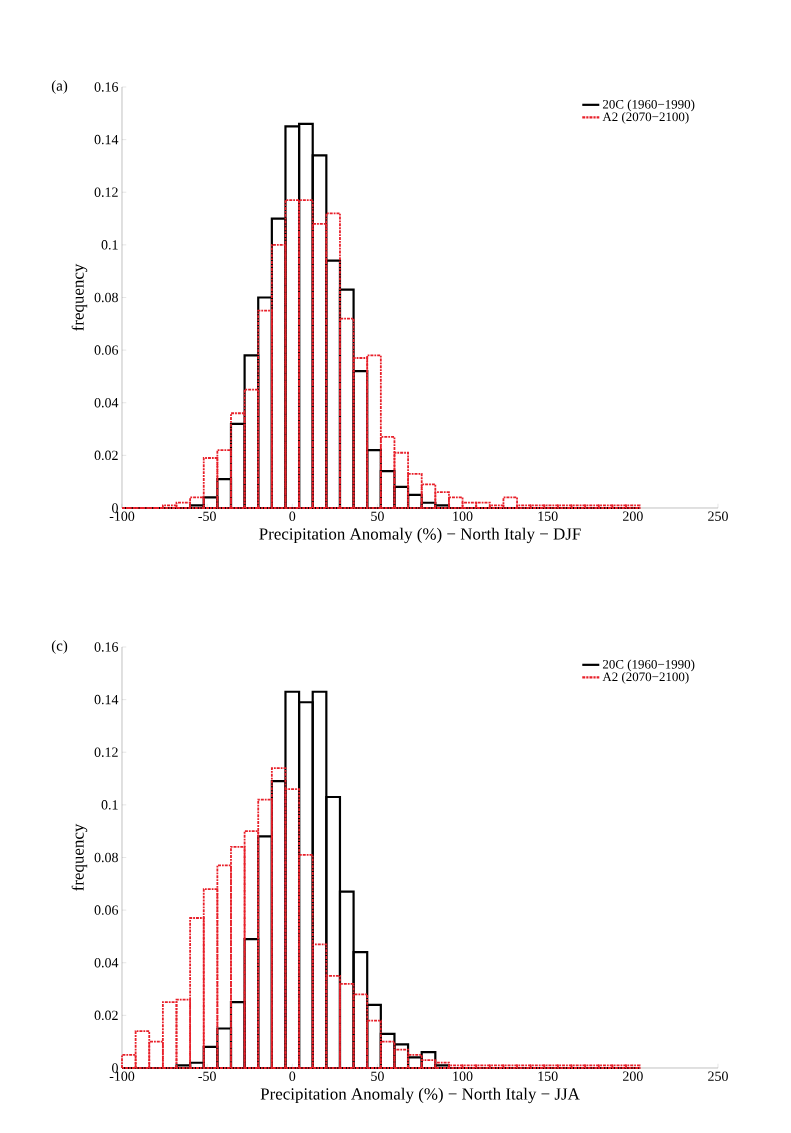 The image size is (791, 1133). I want to click on x-axis-title: Precipitation Anomaly (%) − North Italy − JJA, so click(420, 1095).